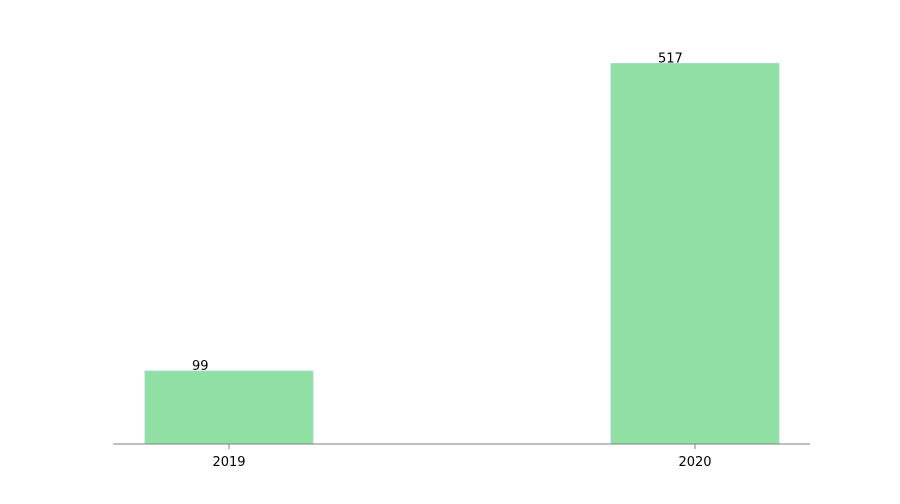 The width and height of the screenshot is (900, 504). What do you see at coordinates (462, 457) in the screenshot?
I see `x-ticks-layer: 2019 2020` at bounding box center [462, 457].